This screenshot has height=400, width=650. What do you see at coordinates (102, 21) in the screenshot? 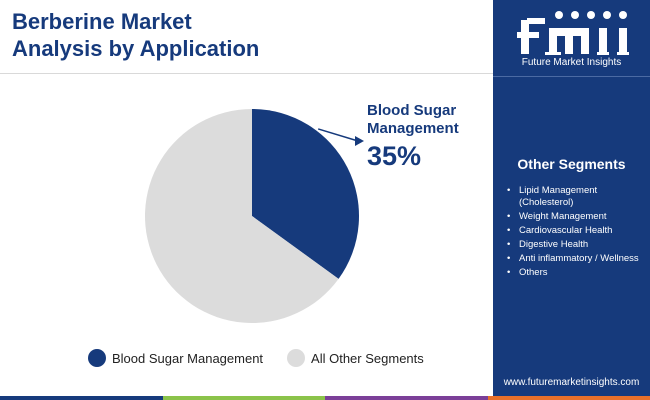
I see `title-line-1: Berberine Market` at bounding box center [102, 21].